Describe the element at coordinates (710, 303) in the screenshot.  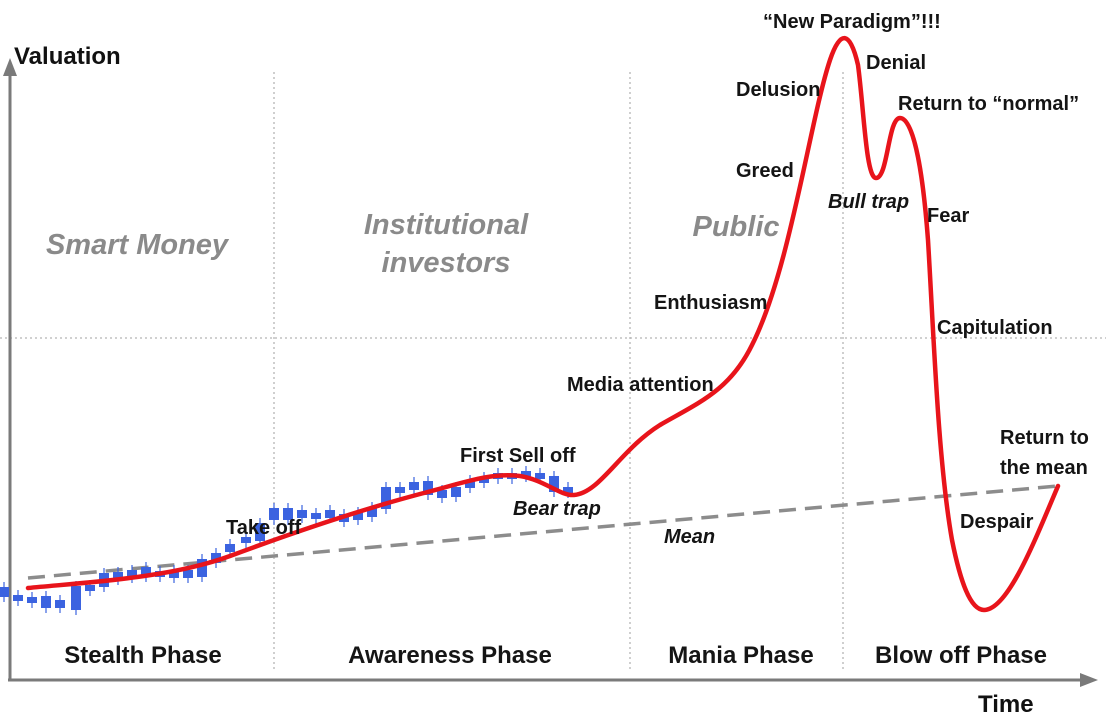
I see `annotation-enthusiasm: Enthusiasm` at that location.